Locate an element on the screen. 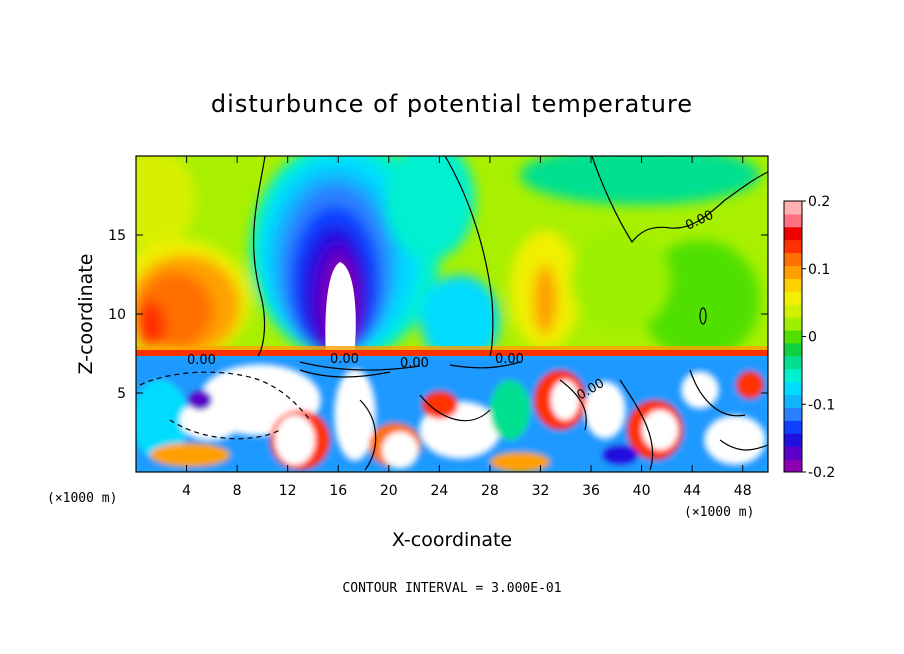  x-tick-label: 40 is located at coordinates (642, 491).